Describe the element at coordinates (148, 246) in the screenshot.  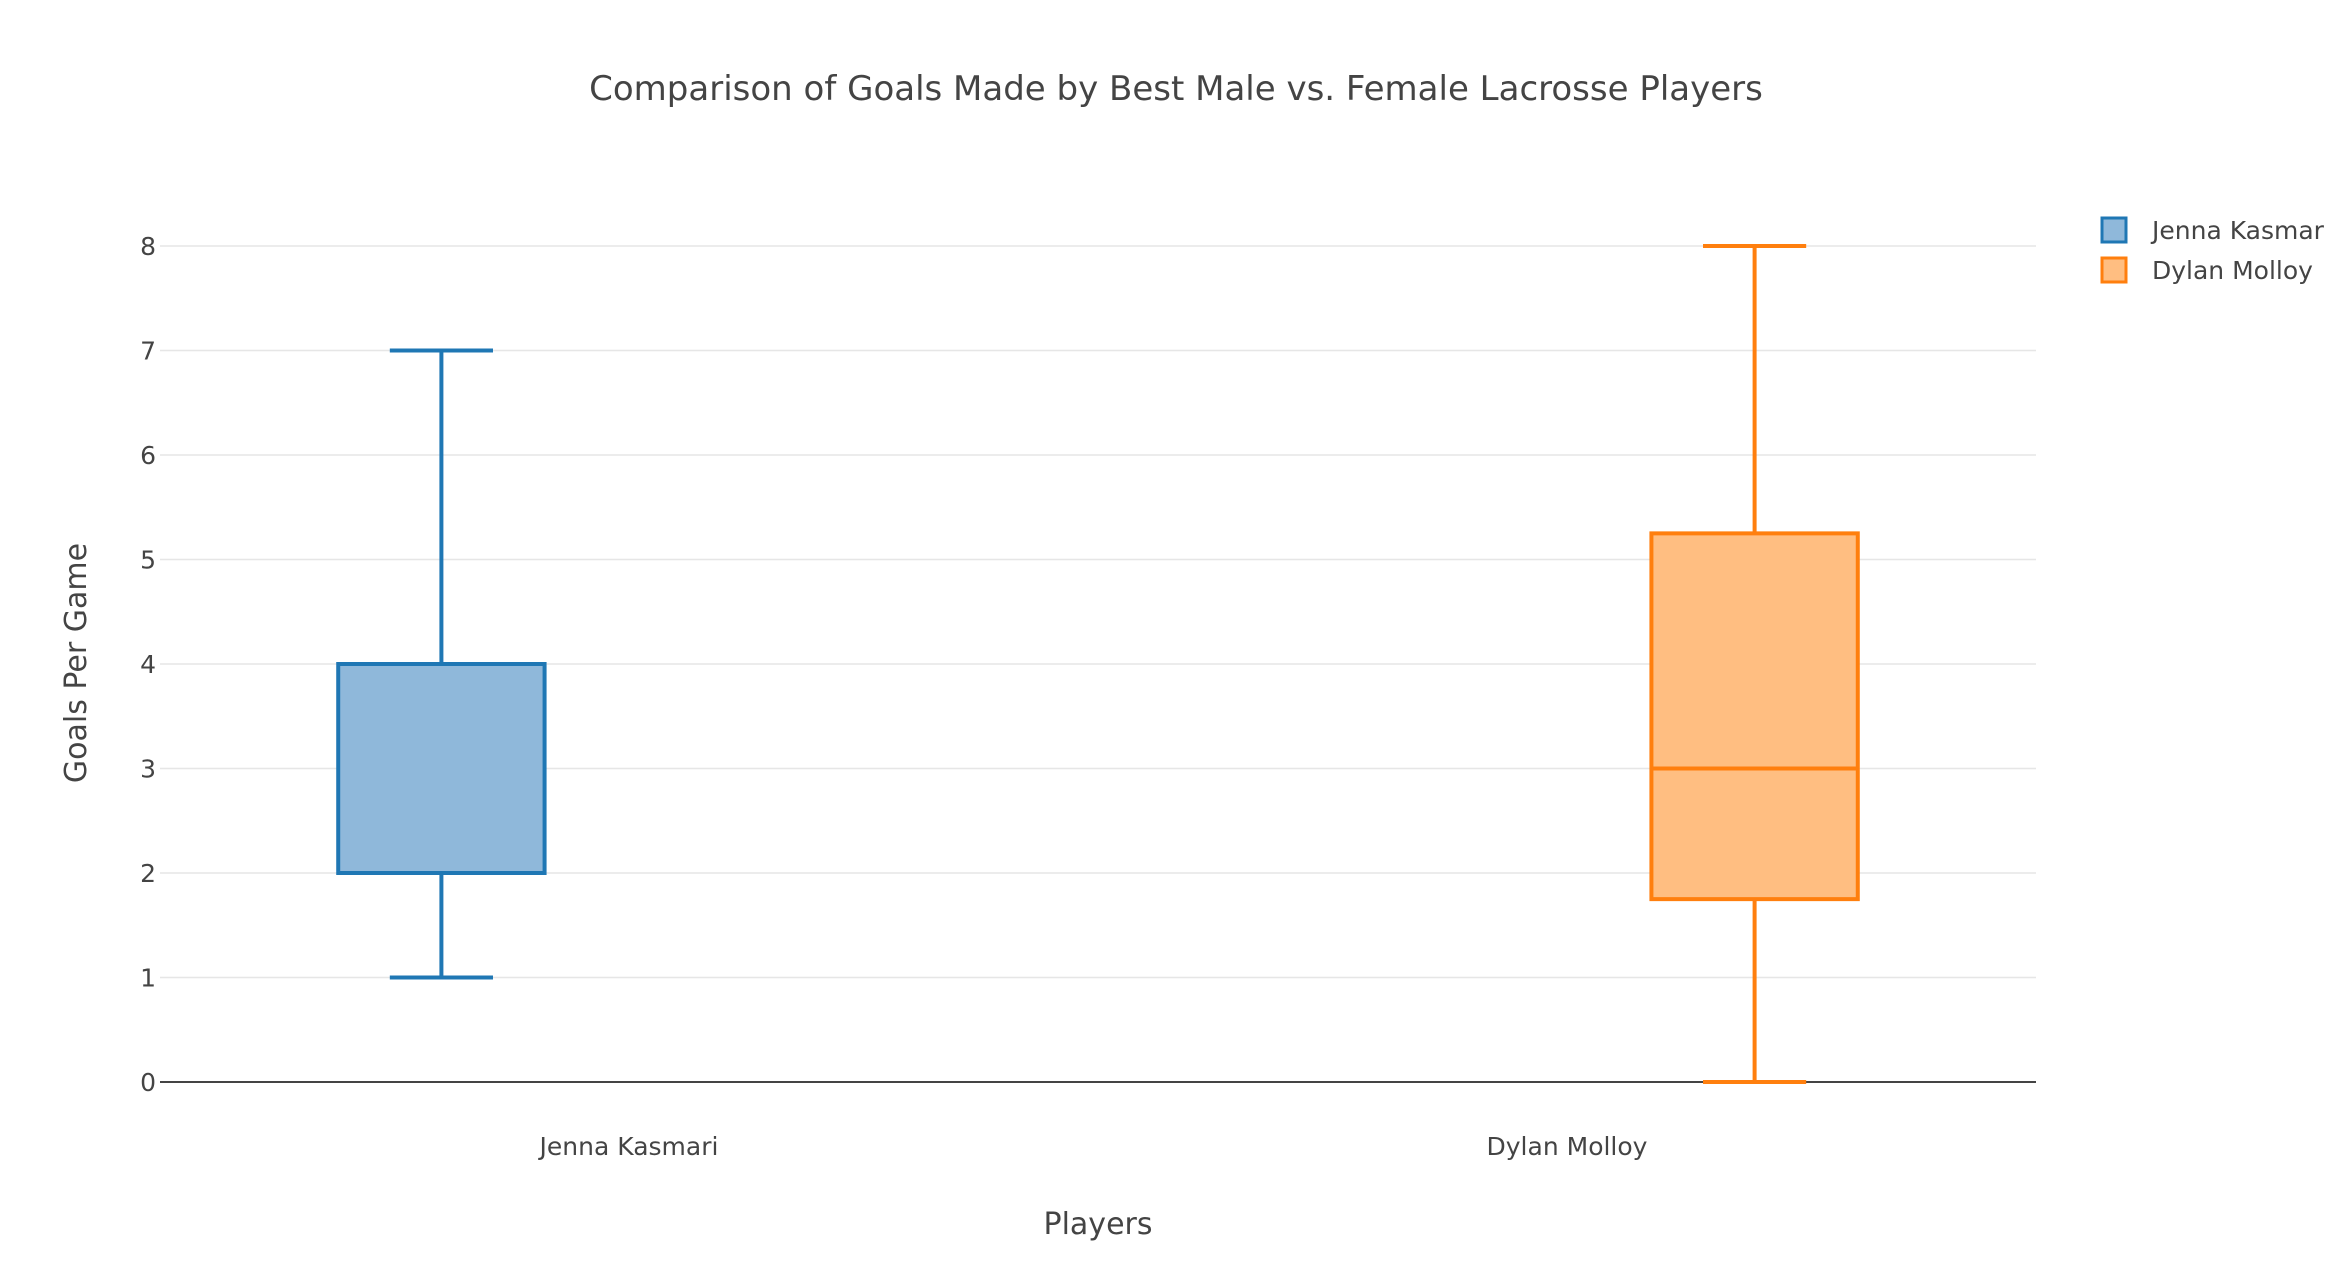
I see `y-tick-label: 8` at that location.